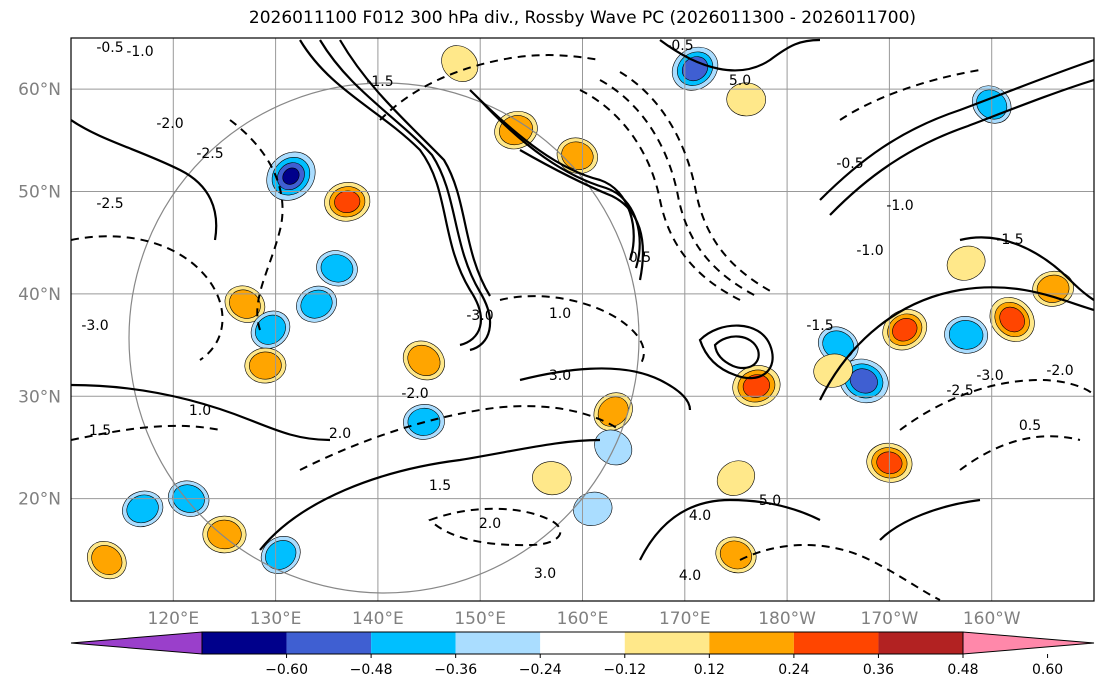 This screenshot has width=1105, height=692. What do you see at coordinates (39, 500) in the screenshot?
I see `y-tick-label: 20°N` at bounding box center [39, 500].